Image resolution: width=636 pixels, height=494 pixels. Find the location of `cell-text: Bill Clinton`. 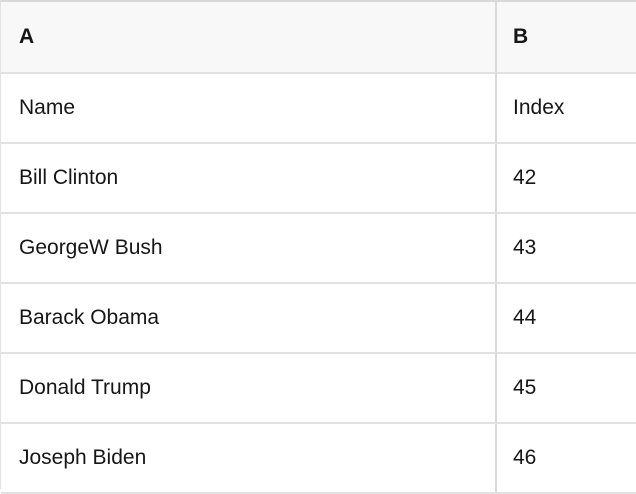

cell-text: Bill Clinton is located at coordinates (69, 177).